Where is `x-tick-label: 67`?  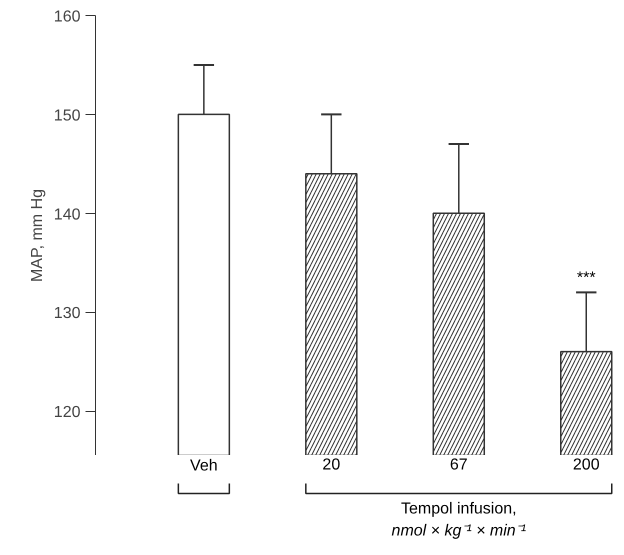
x-tick-label: 67 is located at coordinates (459, 465).